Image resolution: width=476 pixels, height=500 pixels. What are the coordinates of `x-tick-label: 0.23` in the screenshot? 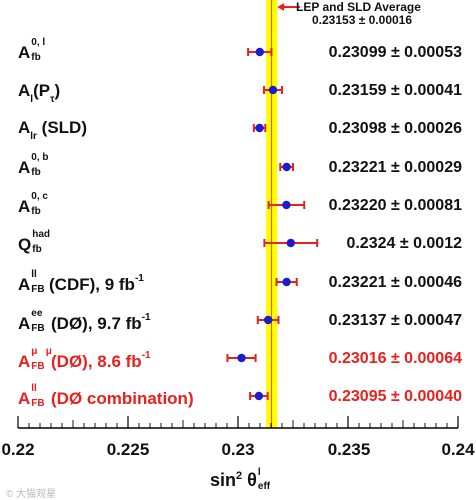 It's located at (238, 449).